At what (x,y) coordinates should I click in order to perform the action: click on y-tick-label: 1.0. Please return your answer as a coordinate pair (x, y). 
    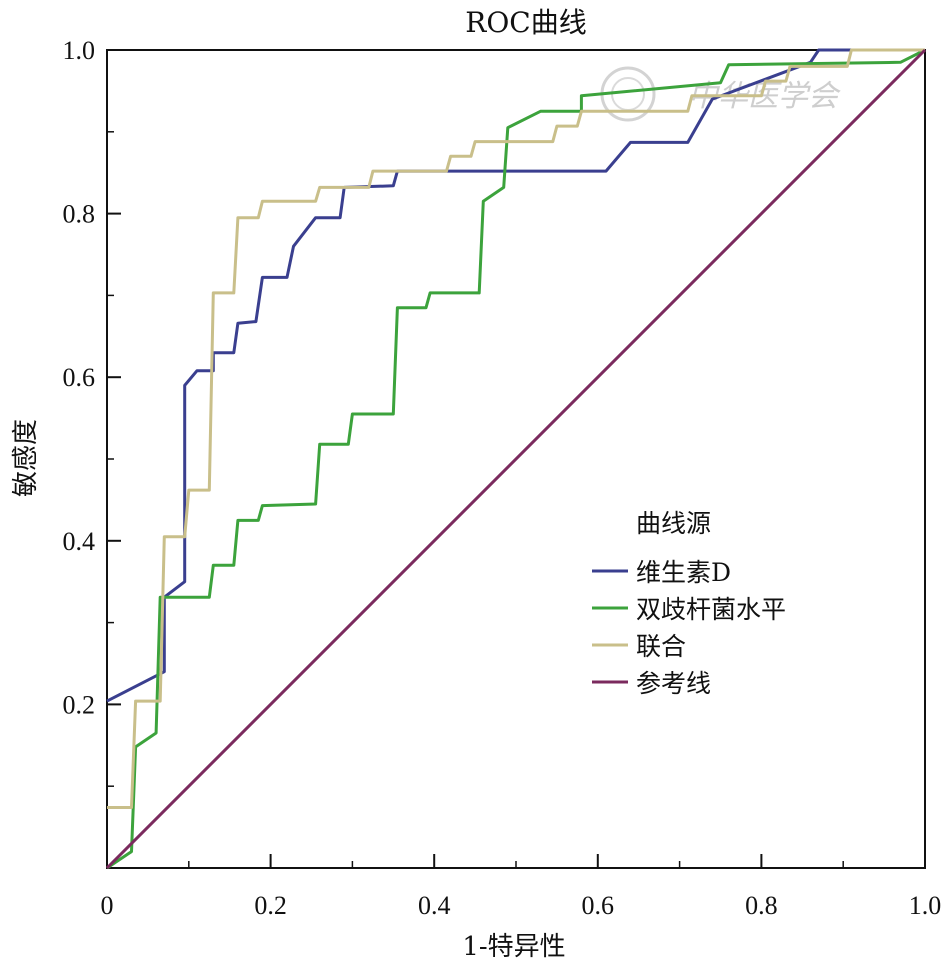
    Looking at the image, I should click on (79, 50).